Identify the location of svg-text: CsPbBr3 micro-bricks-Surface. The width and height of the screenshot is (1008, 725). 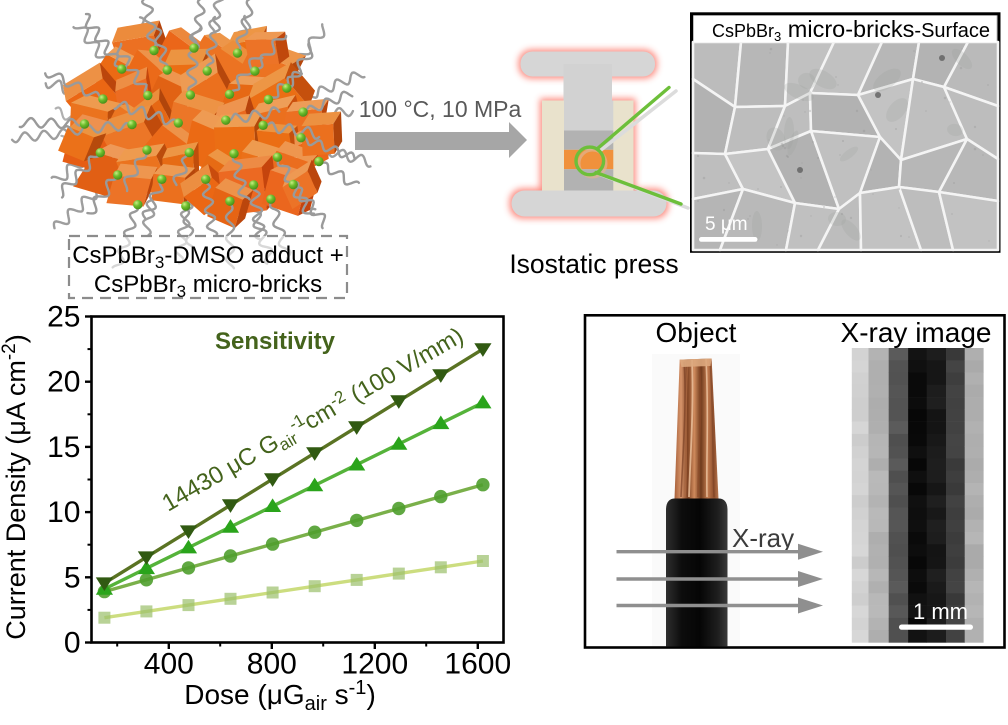
(851, 30).